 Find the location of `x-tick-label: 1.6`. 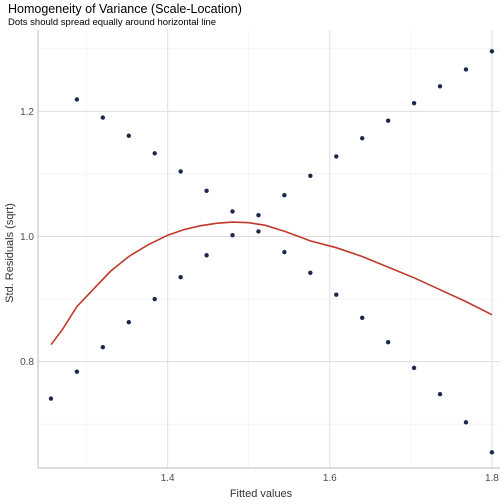

x-tick-label: 1.6 is located at coordinates (330, 478).